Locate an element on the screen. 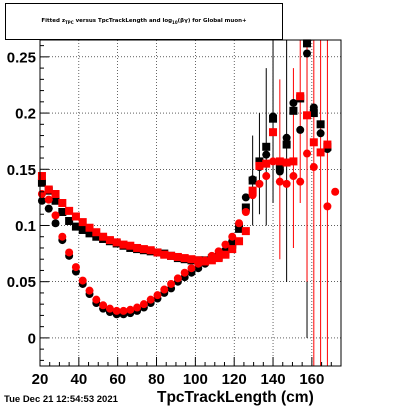 The image size is (400, 409). x-tick-label: 100 is located at coordinates (195, 379).